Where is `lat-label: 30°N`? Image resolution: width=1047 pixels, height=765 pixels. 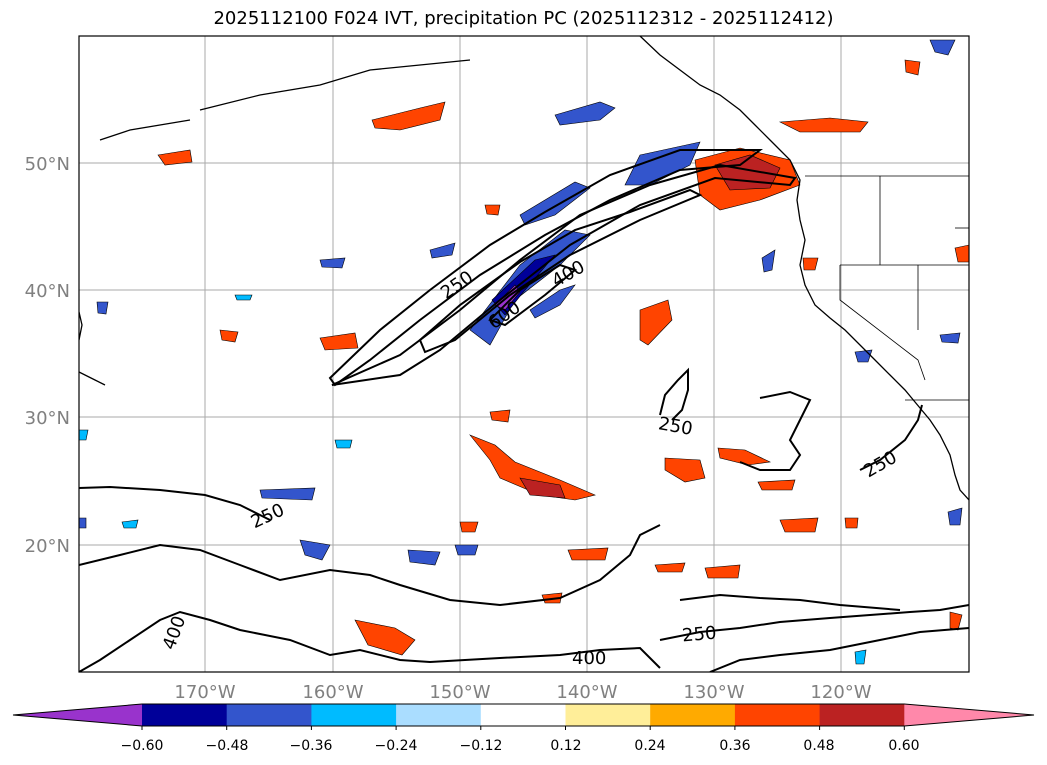
lat-label: 30°N is located at coordinates (47, 418).